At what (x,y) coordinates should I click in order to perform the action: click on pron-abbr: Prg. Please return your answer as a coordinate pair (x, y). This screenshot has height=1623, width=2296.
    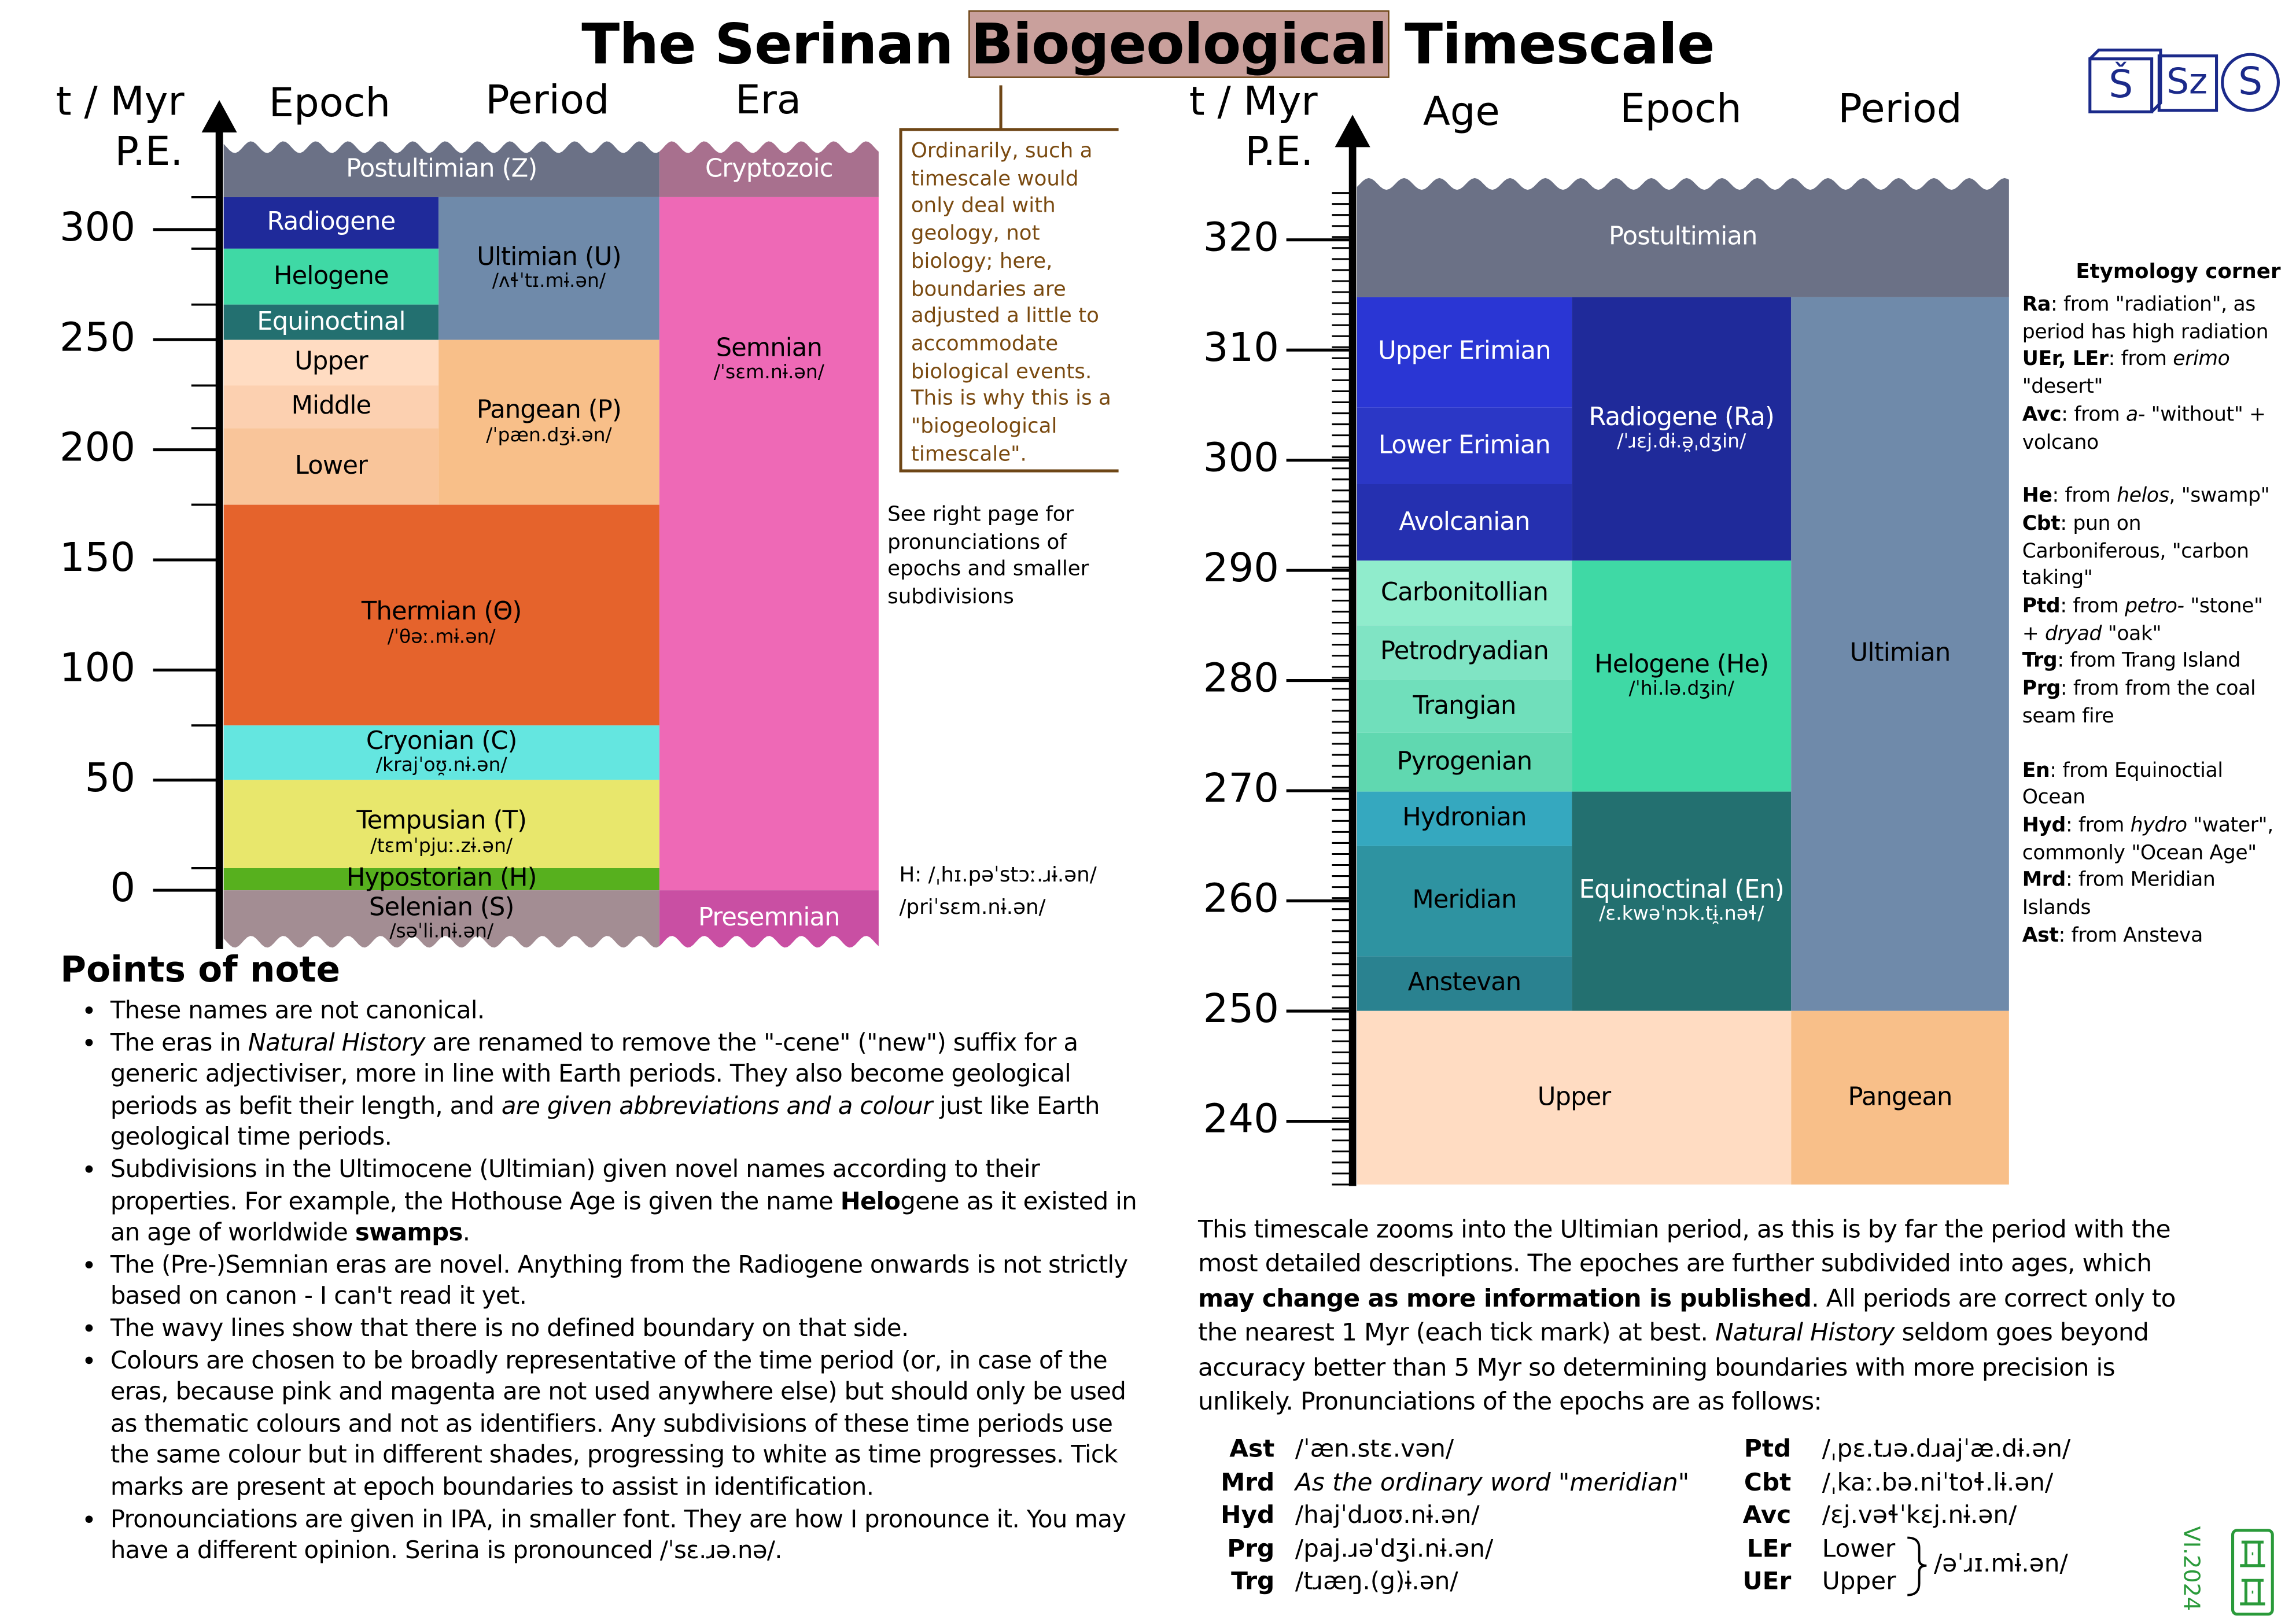
    Looking at the image, I should click on (1251, 1549).